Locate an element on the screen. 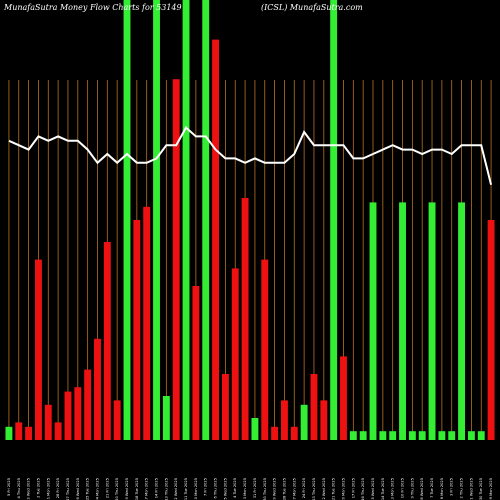  x-tick-label: 13 Mon 2025 is located at coordinates (393, 489).